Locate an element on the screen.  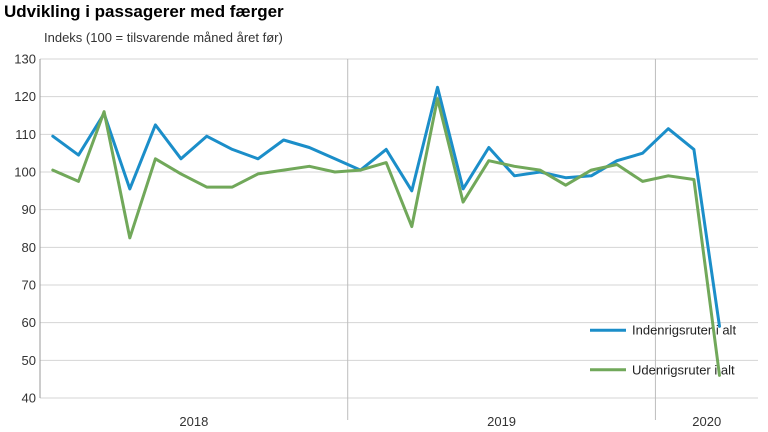
y-tick-label: 120 is located at coordinates (25, 96).